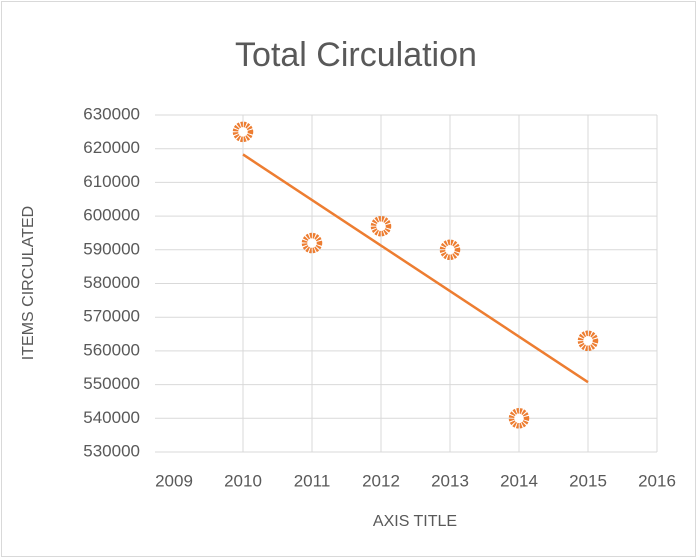  What do you see at coordinates (243, 480) in the screenshot?
I see `x-tick-label: 2010` at bounding box center [243, 480].